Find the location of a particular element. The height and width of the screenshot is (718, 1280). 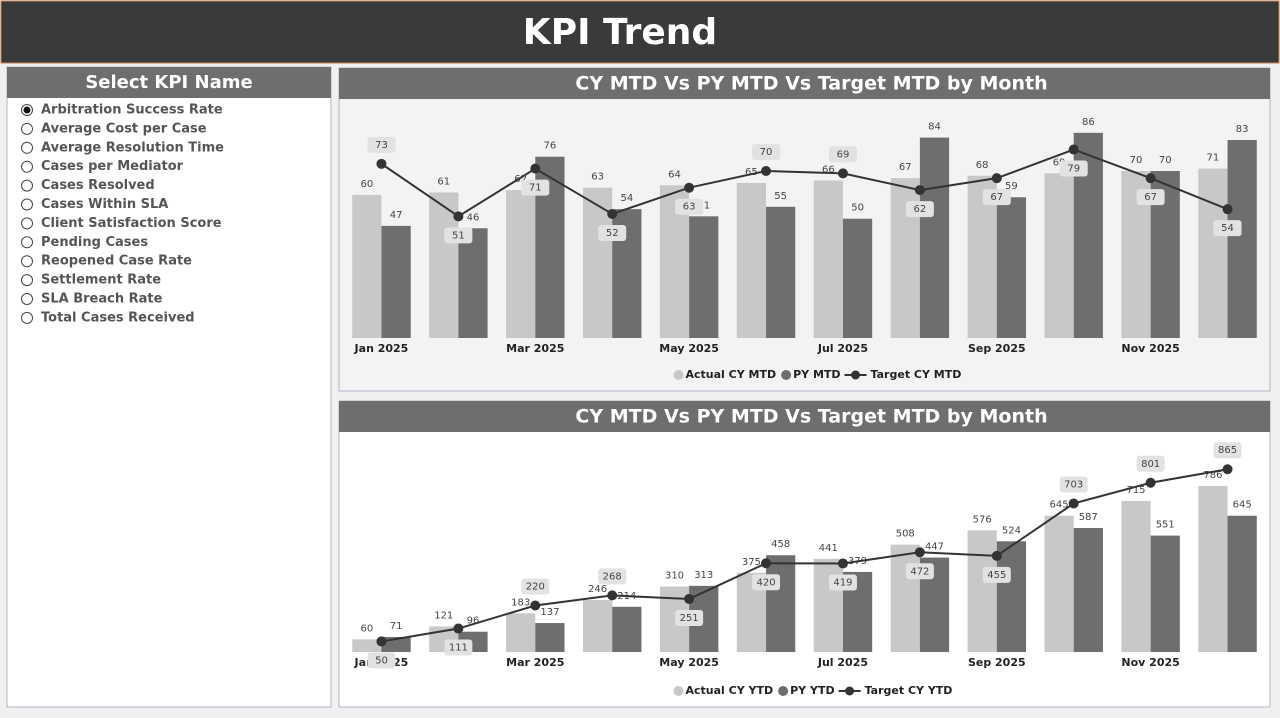

slicer-item: Average Resolution Time is located at coordinates (123, 147).